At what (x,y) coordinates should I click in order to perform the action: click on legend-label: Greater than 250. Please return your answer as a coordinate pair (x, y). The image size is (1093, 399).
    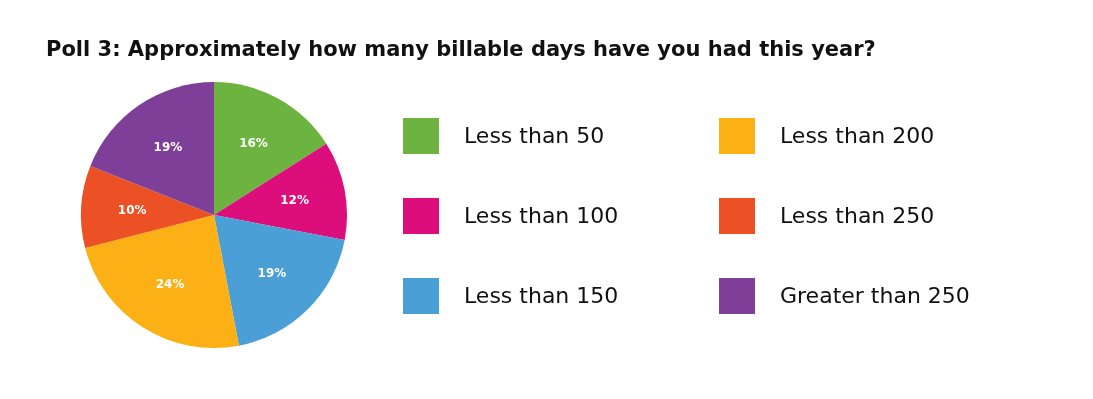
    Looking at the image, I should click on (875, 295).